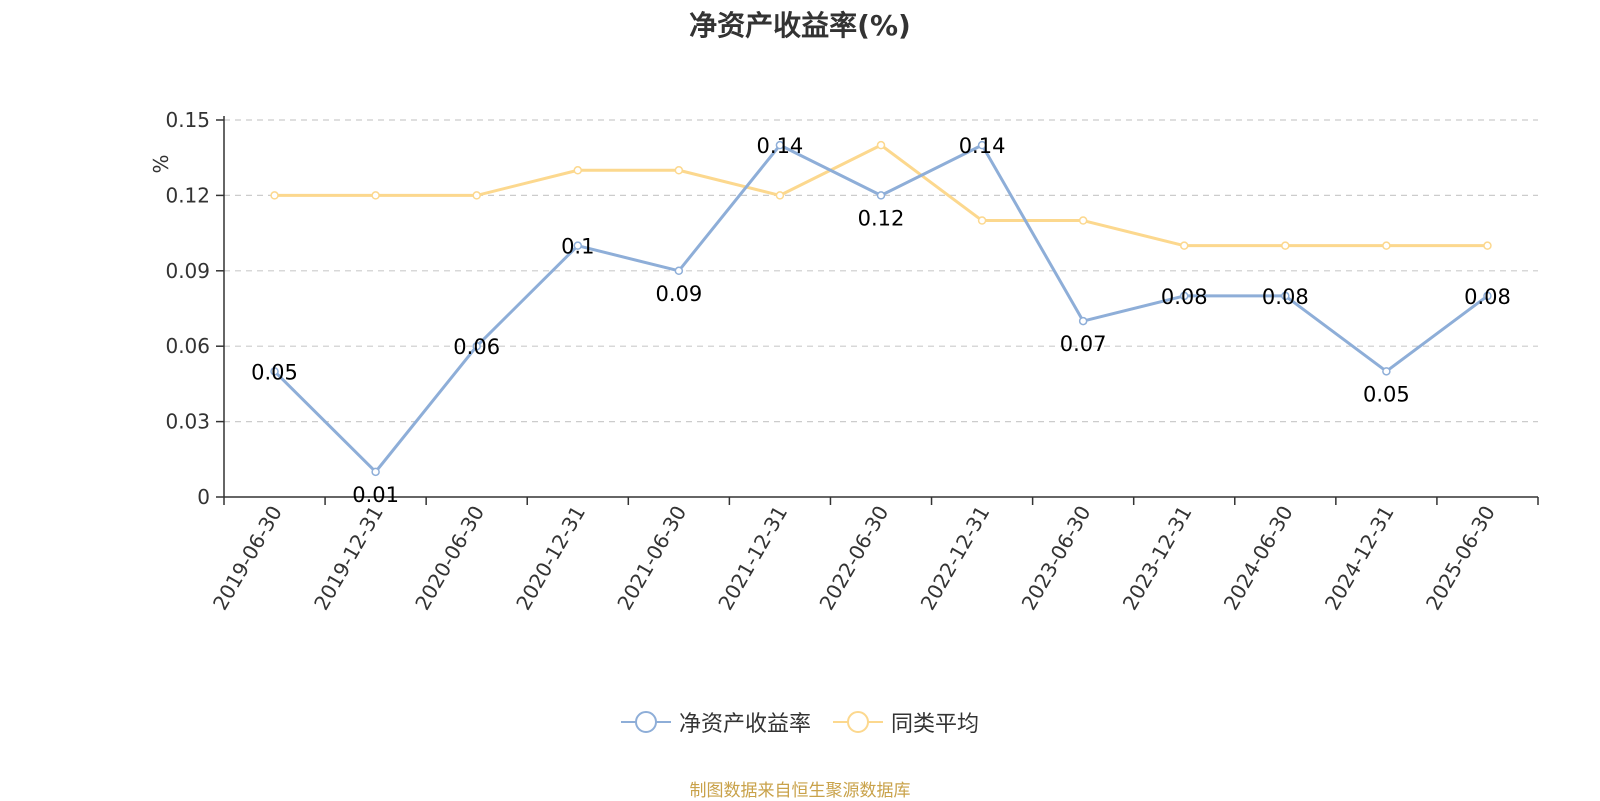  Describe the element at coordinates (678, 294) in the screenshot. I see `data-label: 0.09` at that location.